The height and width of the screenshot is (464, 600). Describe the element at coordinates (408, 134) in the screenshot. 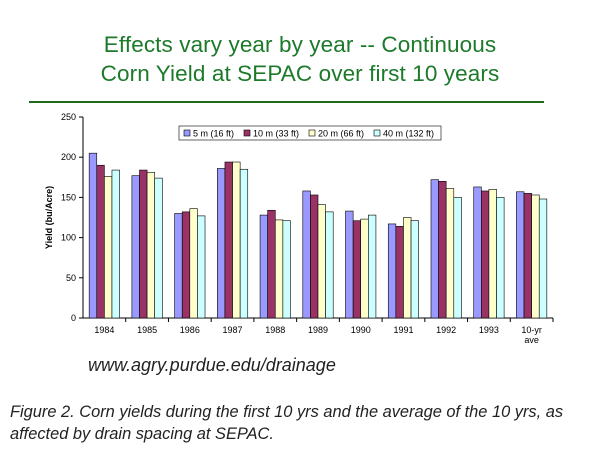

I see `legend-label-4: 40 m (132 ft)` at that location.